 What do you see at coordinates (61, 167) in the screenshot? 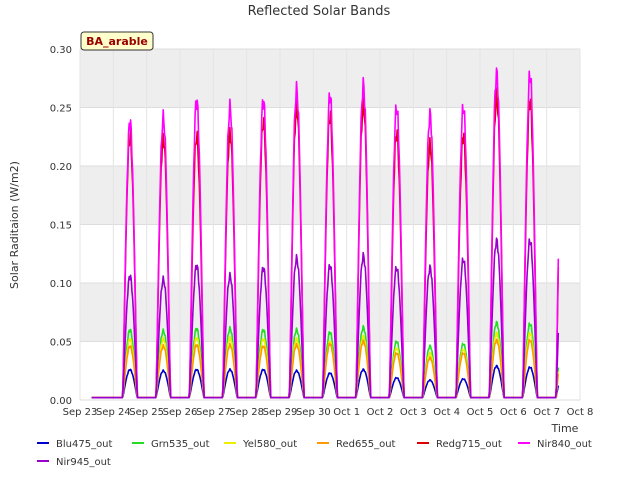
I see `y-tick-label: 0.20` at bounding box center [61, 167].